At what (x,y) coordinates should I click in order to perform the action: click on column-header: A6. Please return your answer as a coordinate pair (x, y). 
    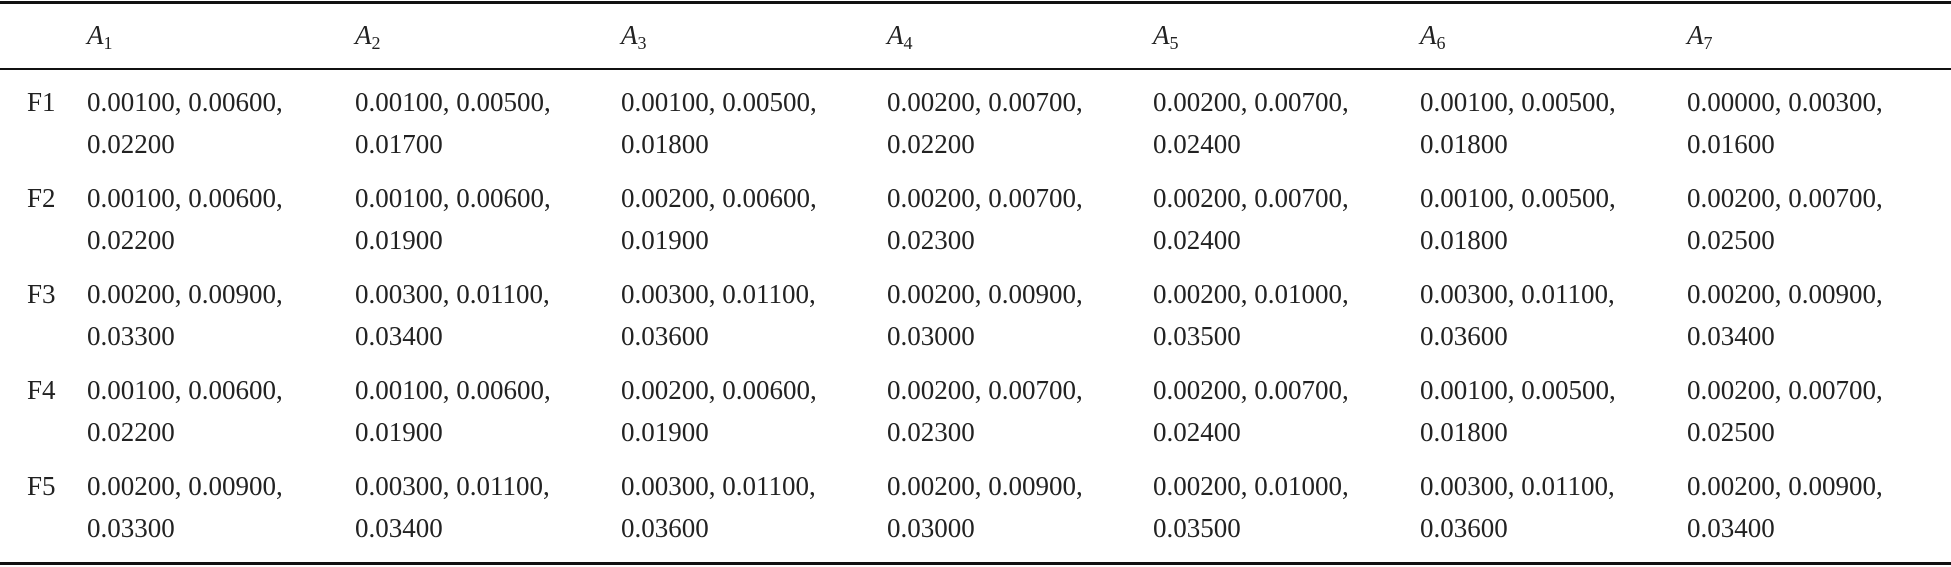
    Looking at the image, I should click on (1433, 39).